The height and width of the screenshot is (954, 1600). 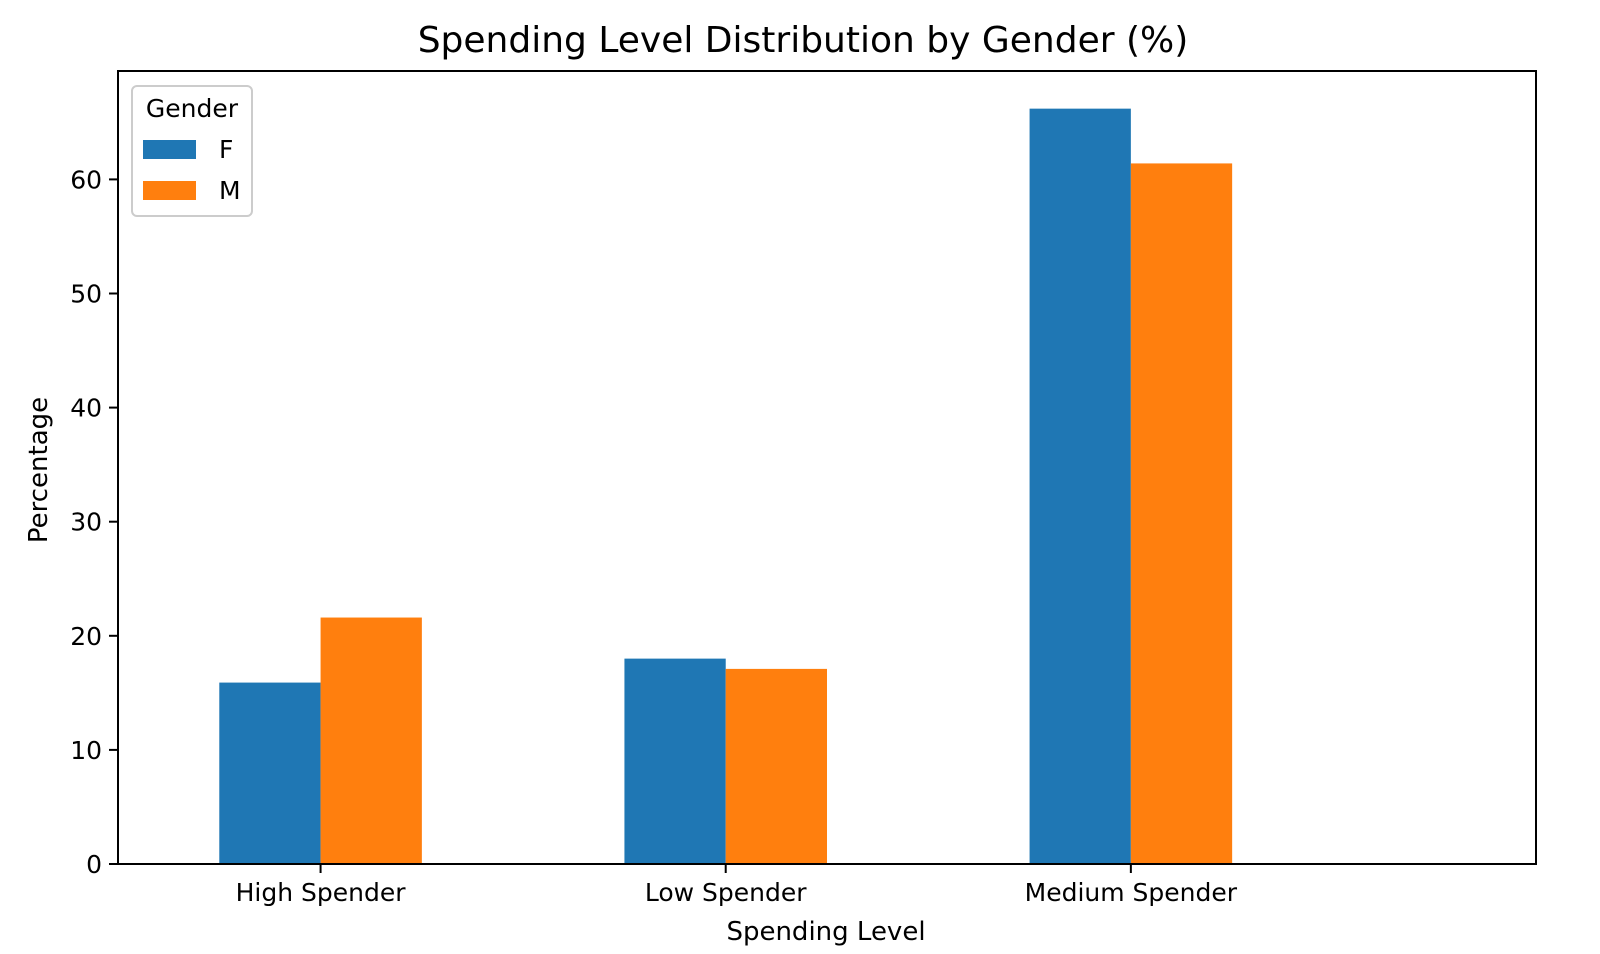 I want to click on legend-label-f: F, so click(x=226, y=149).